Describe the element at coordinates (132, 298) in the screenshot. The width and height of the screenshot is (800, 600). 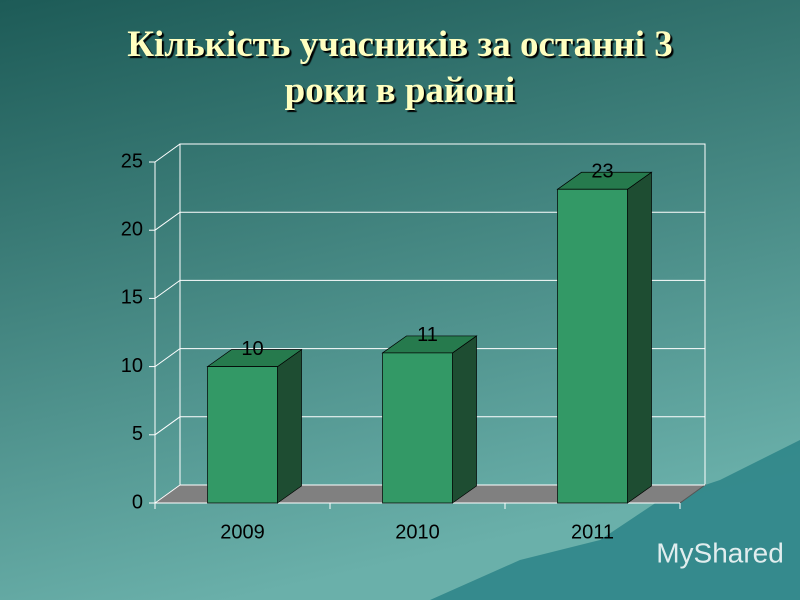
I see `y-tick-label: 15` at that location.